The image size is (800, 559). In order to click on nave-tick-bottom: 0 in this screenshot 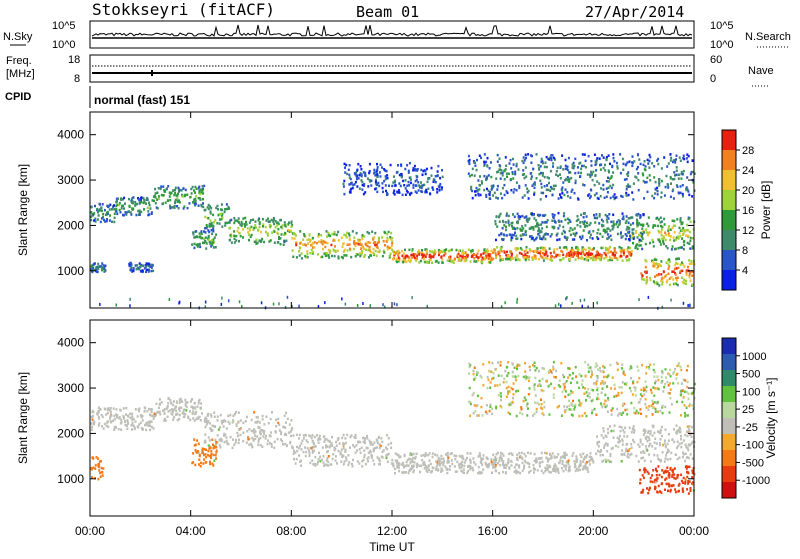, I will do `click(713, 79)`.